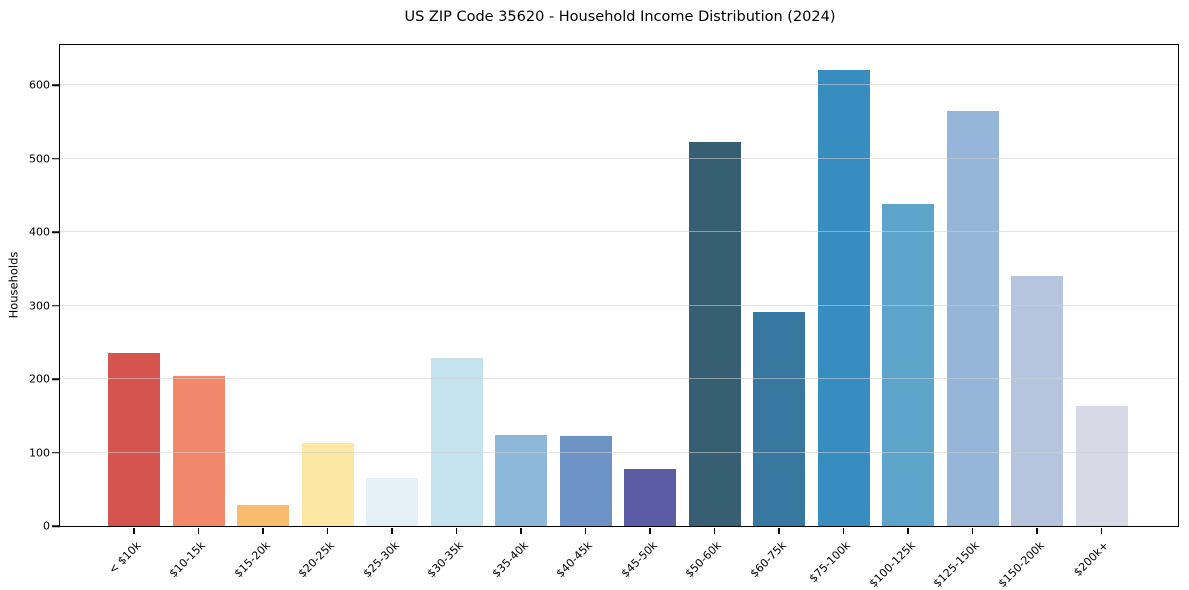  What do you see at coordinates (317, 559) in the screenshot?
I see `x-tick-label-20-25k: $20-25k` at bounding box center [317, 559].